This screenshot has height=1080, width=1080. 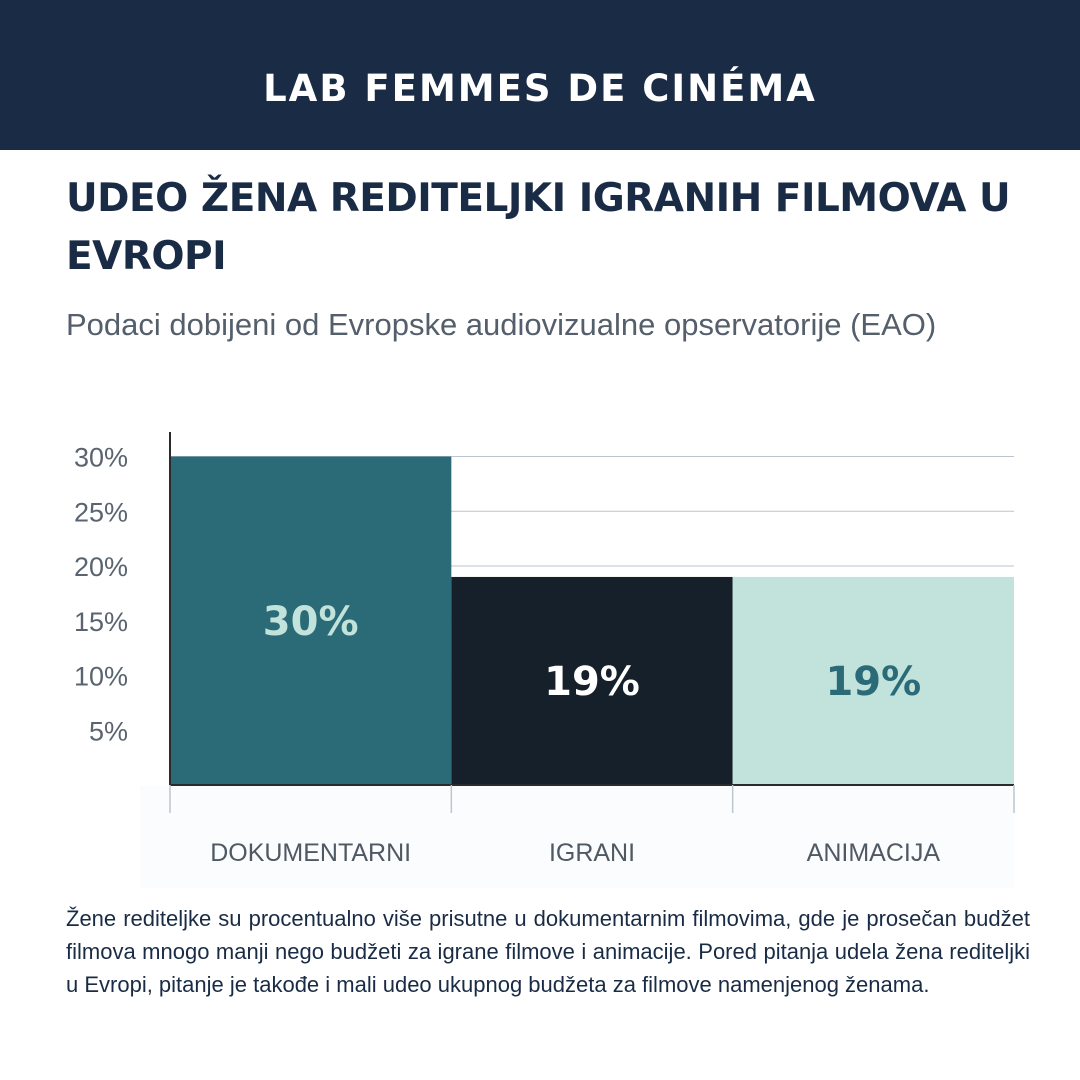 What do you see at coordinates (310, 853) in the screenshot?
I see `x-tick-label: DOKUMENTARNI` at bounding box center [310, 853].